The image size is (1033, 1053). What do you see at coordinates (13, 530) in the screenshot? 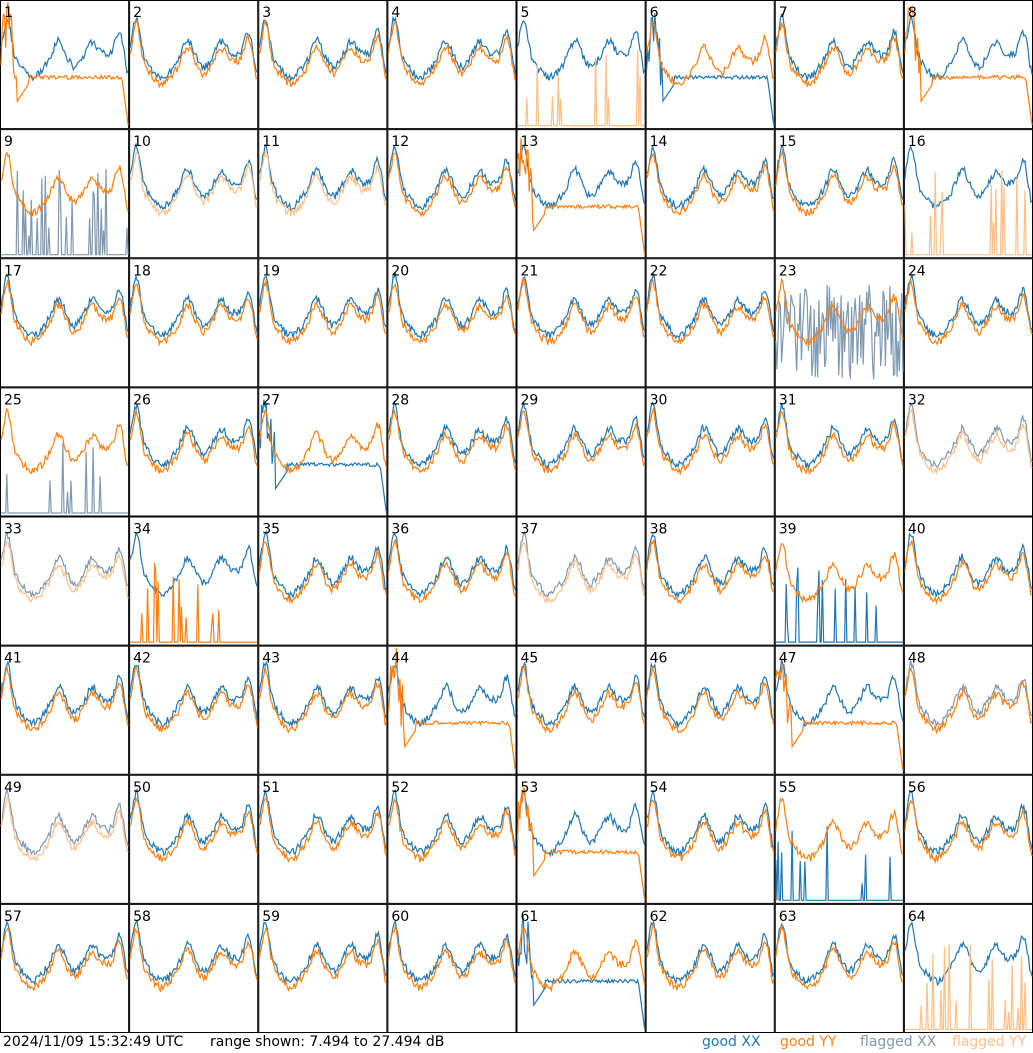
I see `panel-label: 33` at bounding box center [13, 530].